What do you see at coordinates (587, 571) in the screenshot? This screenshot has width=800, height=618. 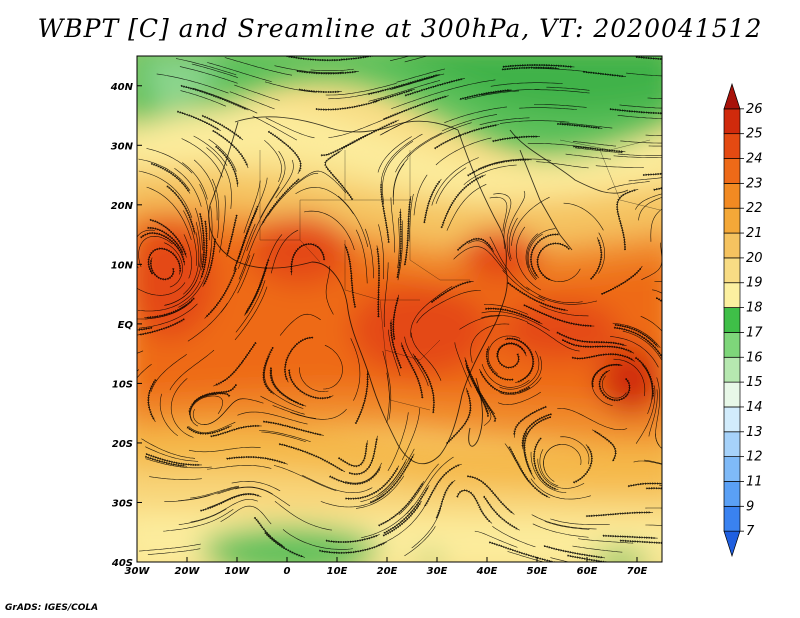 I see `lon-tick-label: 60E` at bounding box center [587, 571].